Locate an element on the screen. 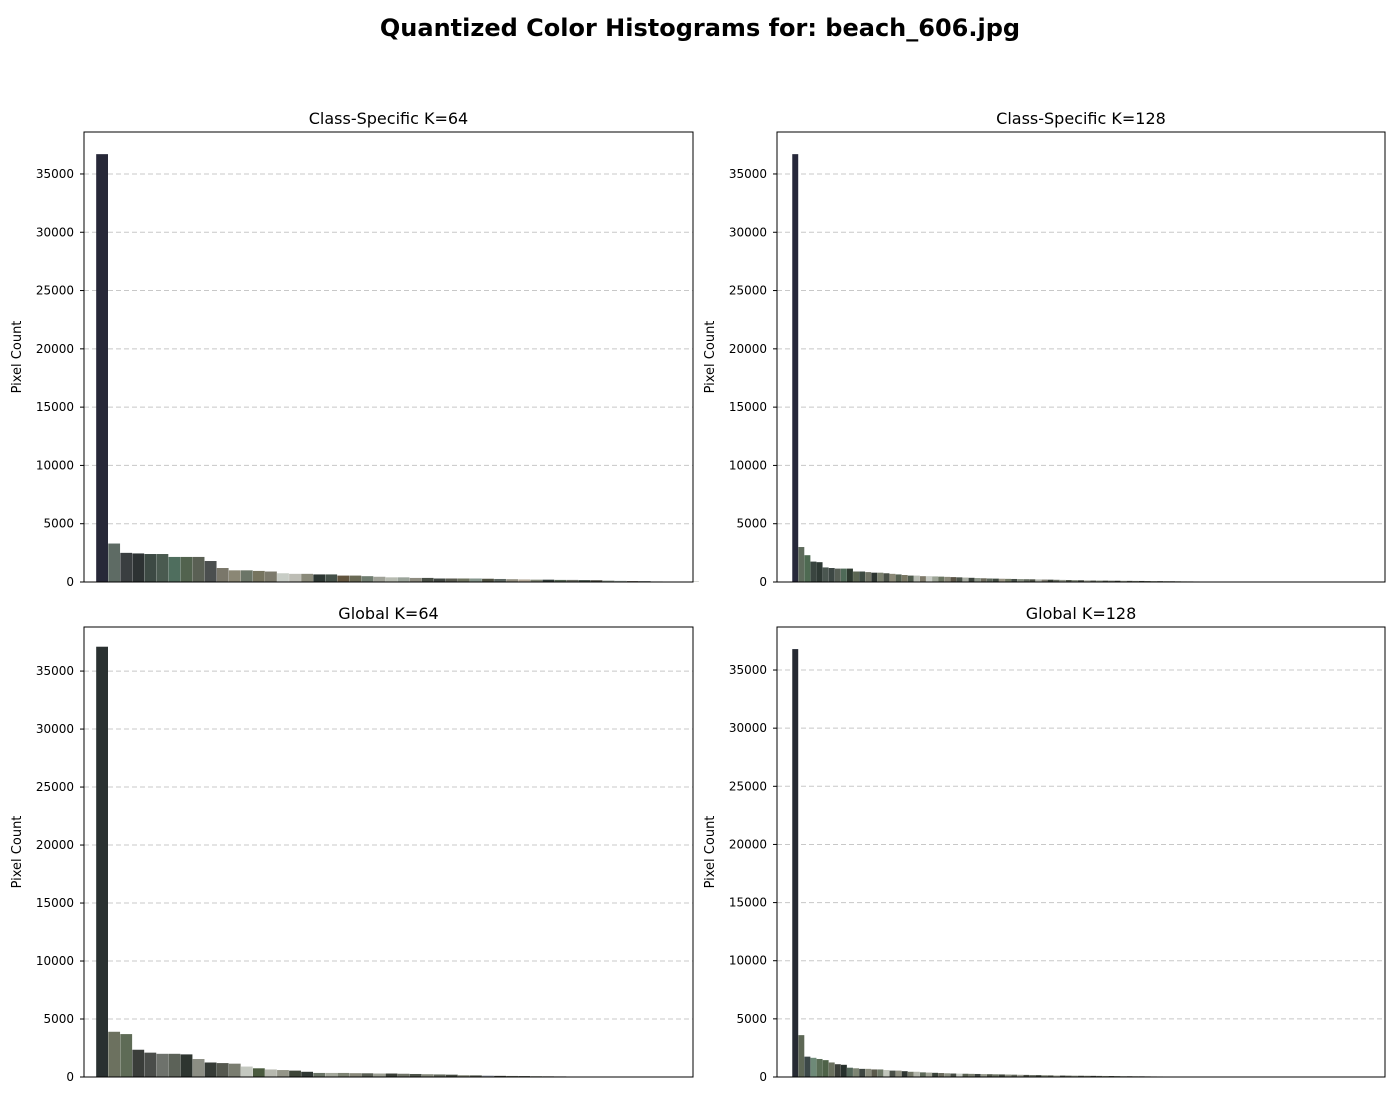 This screenshot has height=1100, width=1400. y-axis-label: Pixel Count is located at coordinates (17, 357).